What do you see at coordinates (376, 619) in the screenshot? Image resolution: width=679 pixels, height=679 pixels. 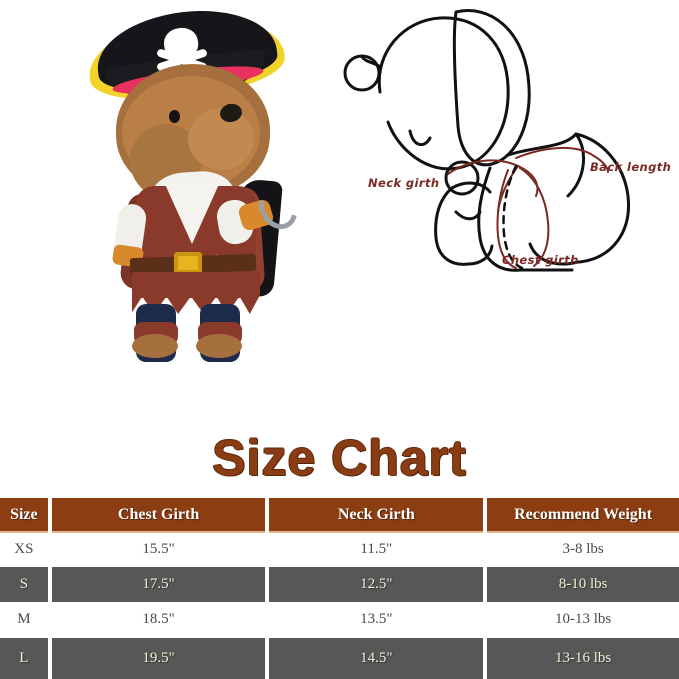 I see `cell-neck: 13.5"` at bounding box center [376, 619].